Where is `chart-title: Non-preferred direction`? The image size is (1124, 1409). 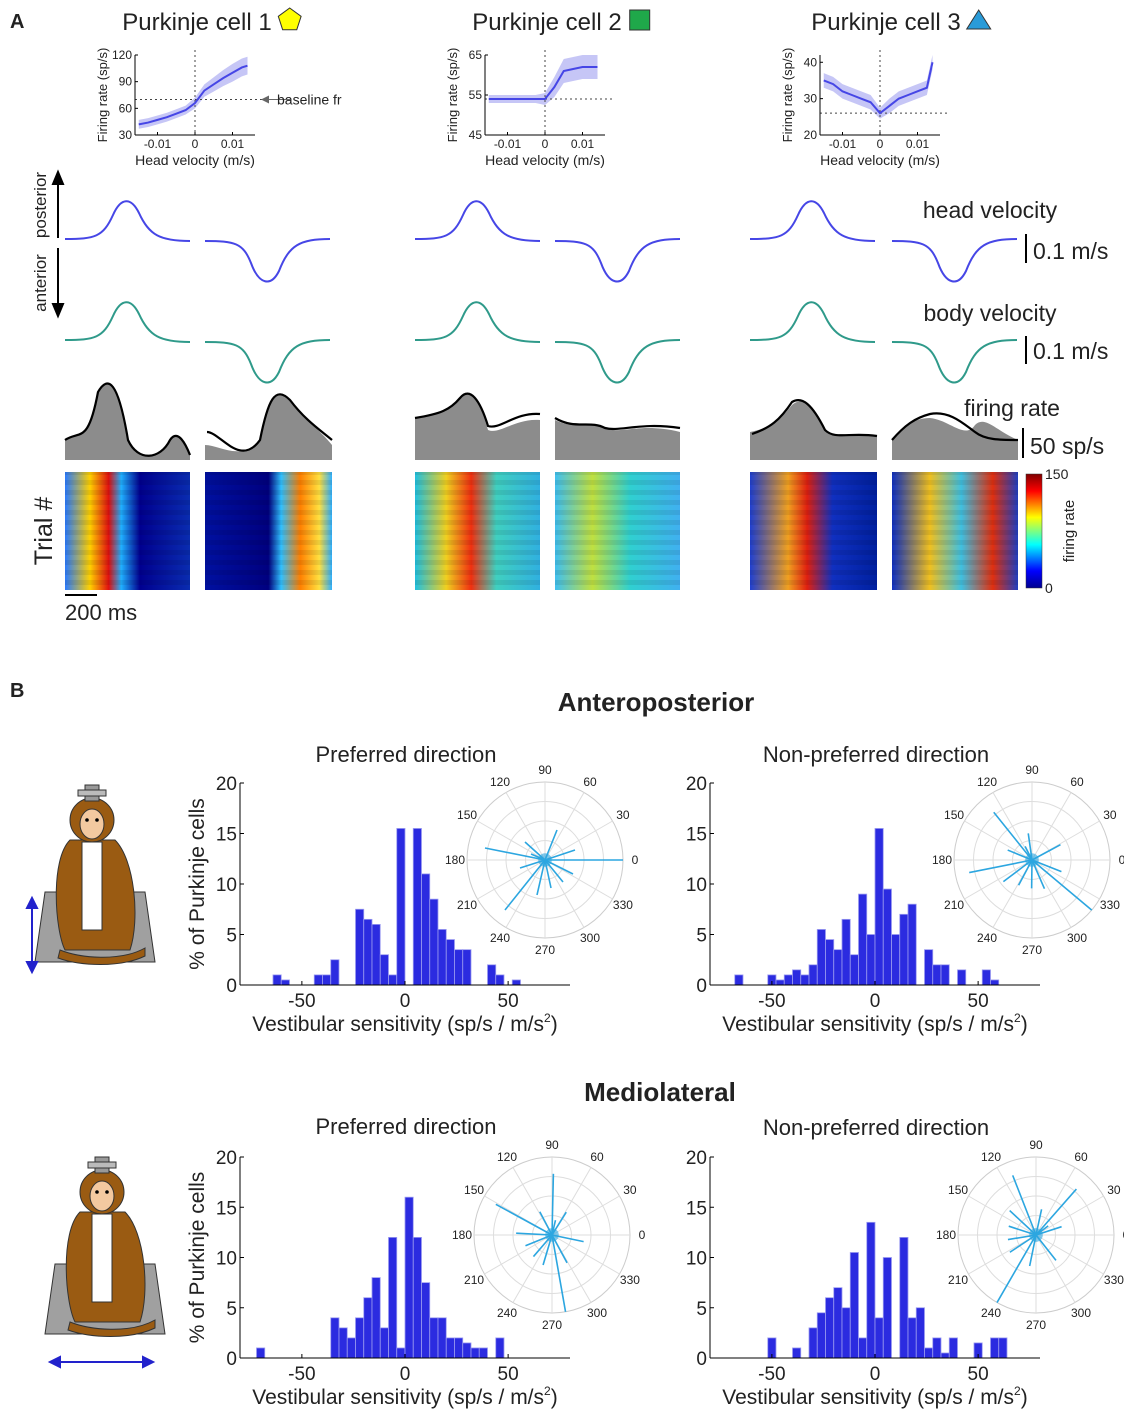
chart-title: Non-preferred direction is located at coordinates (876, 754).